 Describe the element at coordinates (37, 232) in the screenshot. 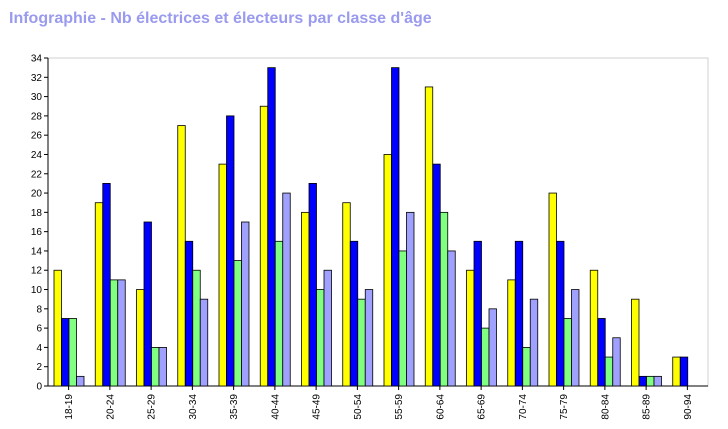

I see `y-tick-label: 16` at that location.